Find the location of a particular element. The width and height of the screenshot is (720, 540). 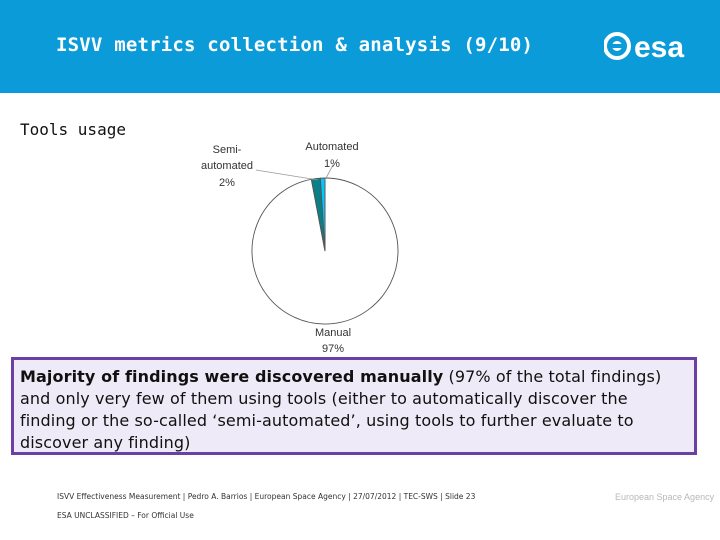

esa-logo-text: esa is located at coordinates (659, 47).